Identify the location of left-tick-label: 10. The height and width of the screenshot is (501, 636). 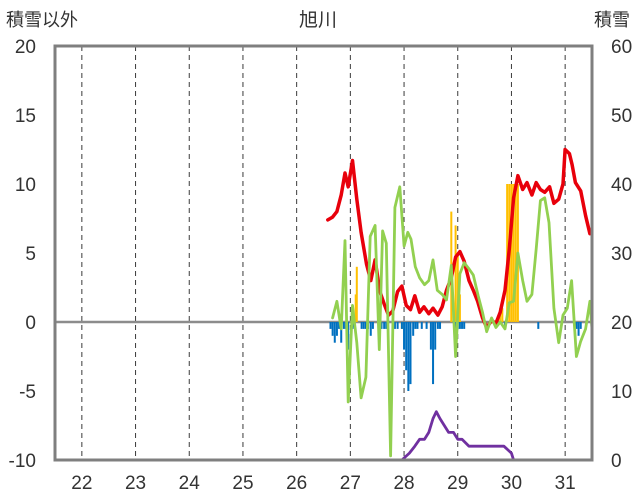
(25, 185).